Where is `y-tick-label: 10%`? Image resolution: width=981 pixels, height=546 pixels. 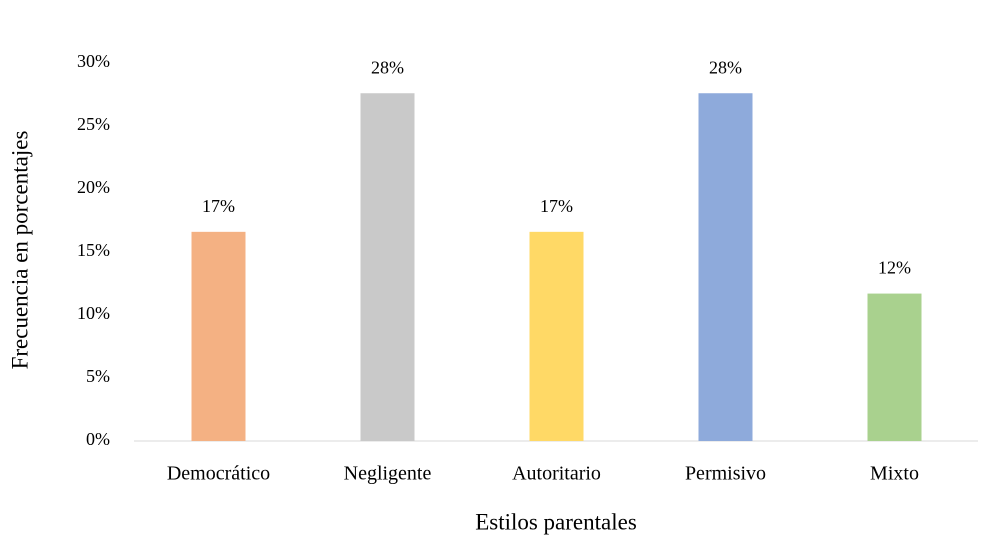
y-tick-label: 10% is located at coordinates (93, 313).